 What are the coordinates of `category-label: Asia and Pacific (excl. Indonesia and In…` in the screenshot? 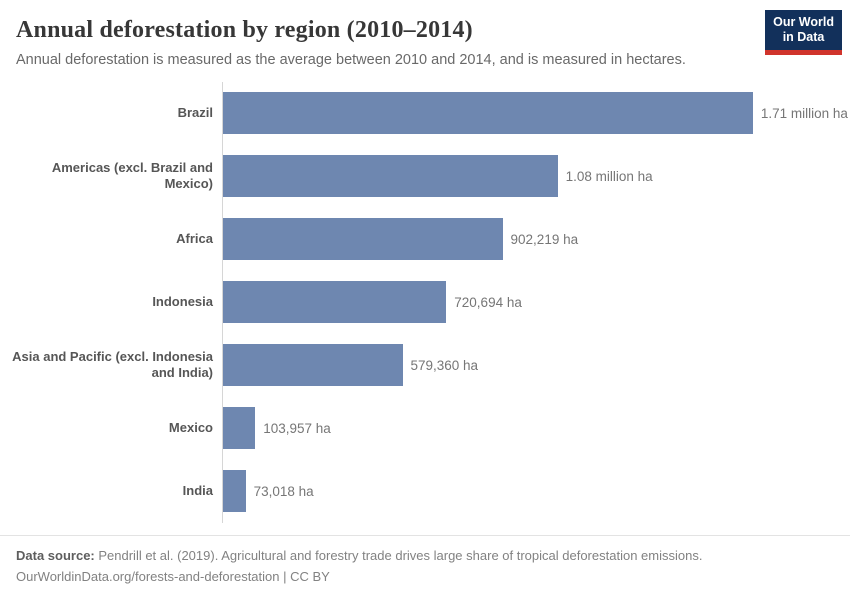 It's located at (112, 364).